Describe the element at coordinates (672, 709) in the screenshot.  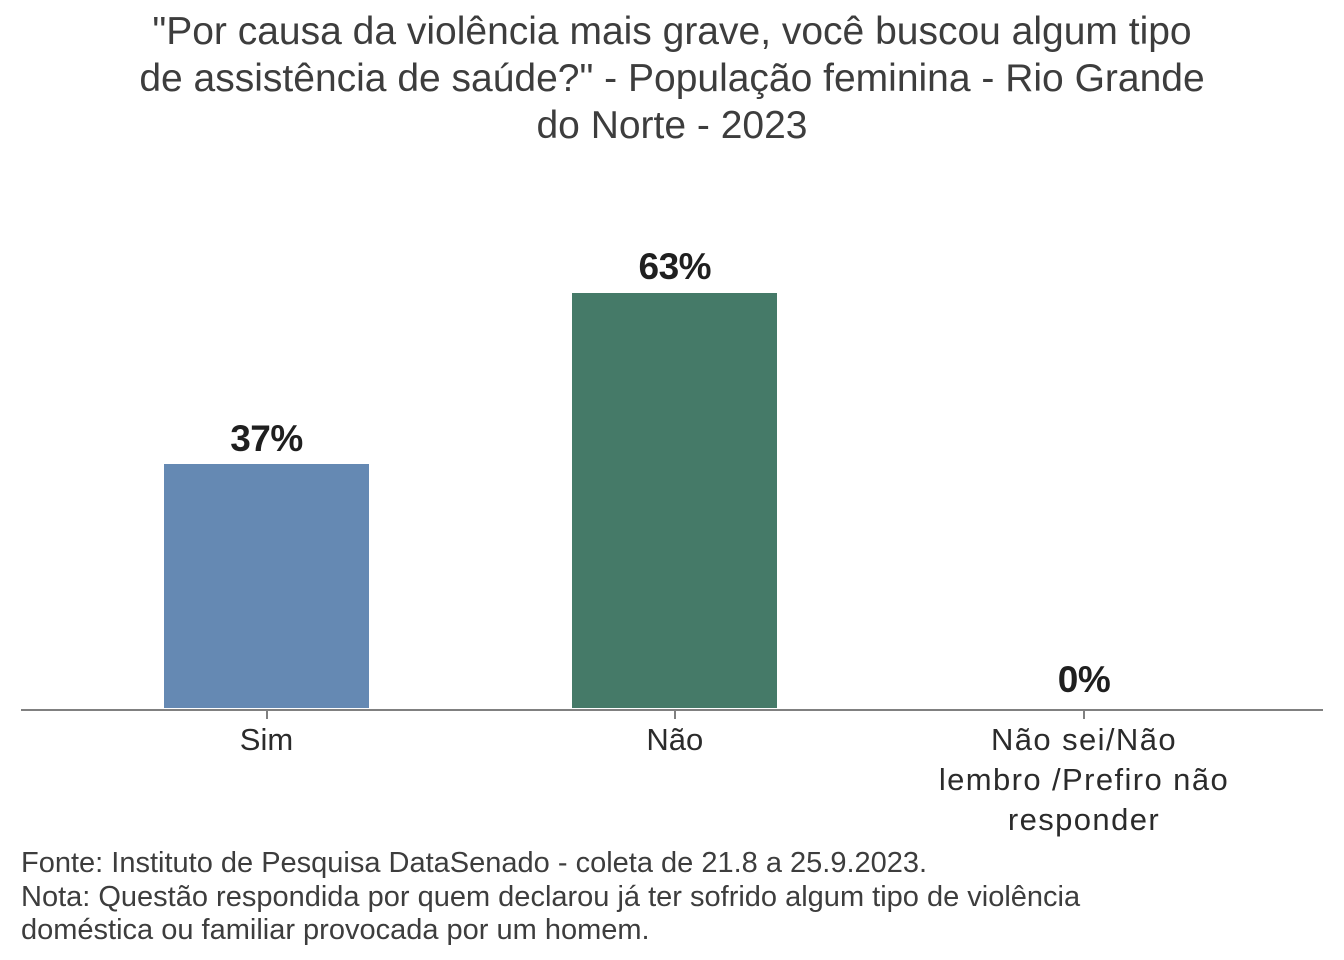
I see `x-axis-line` at that location.